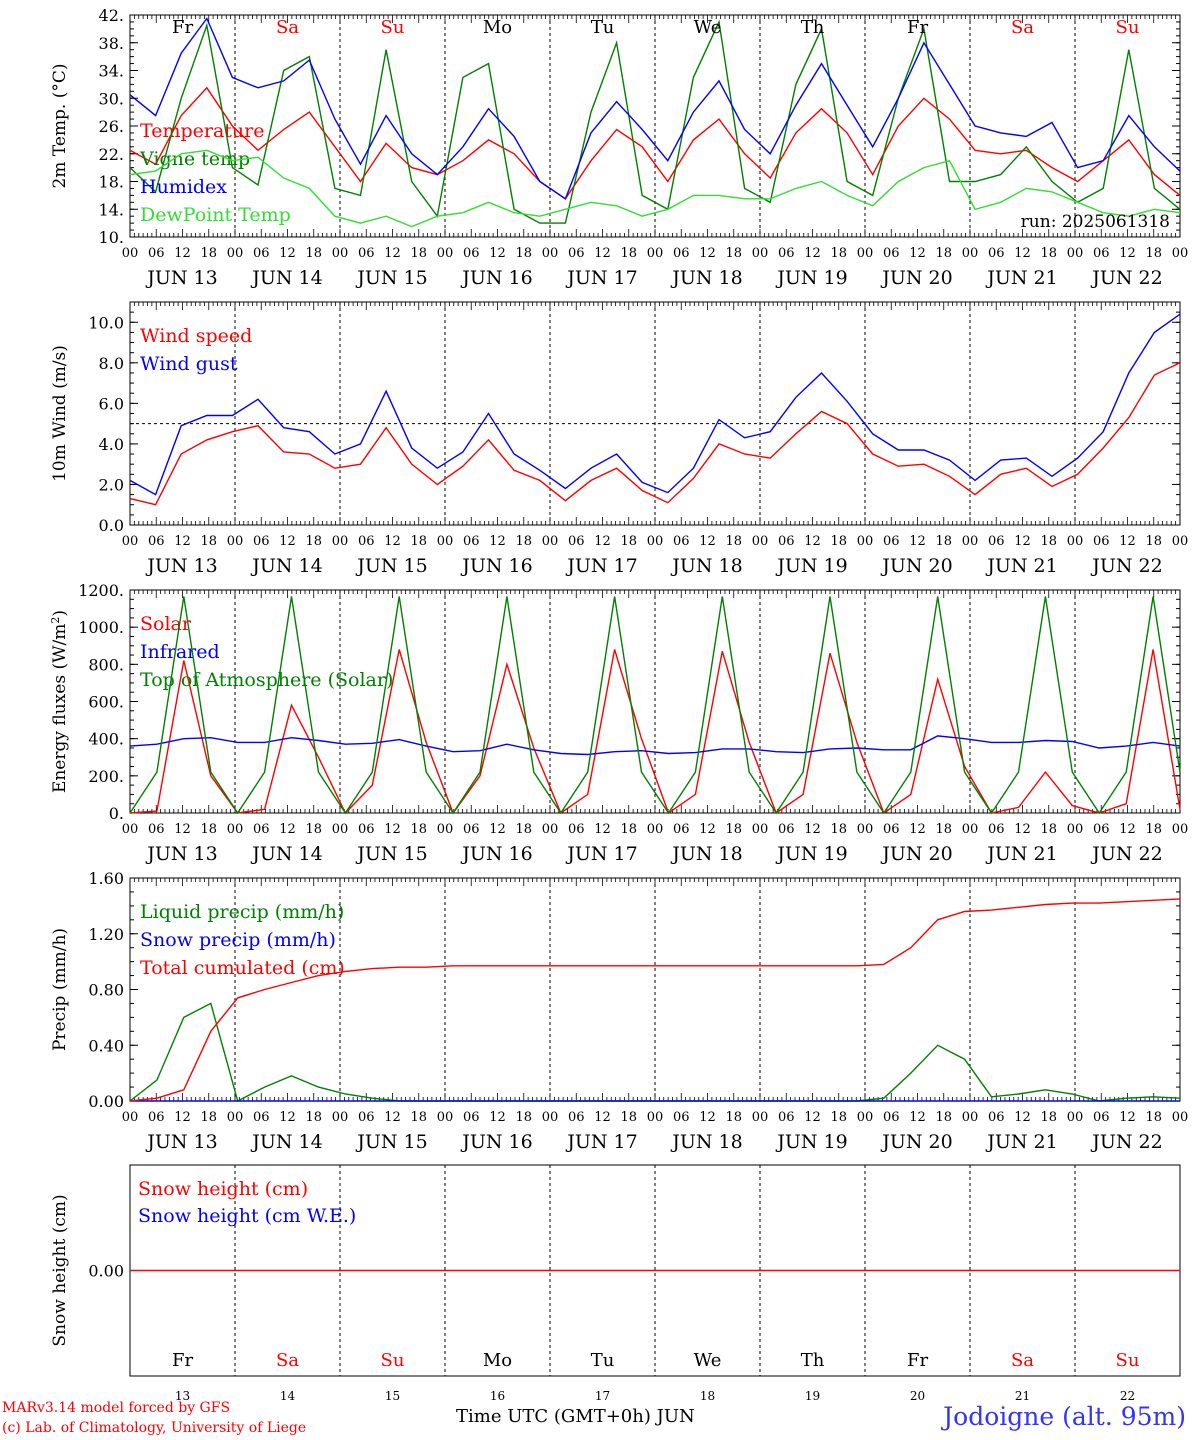 The image size is (1194, 1440). Describe the element at coordinates (60, 1270) in the screenshot. I see `y-axis-label: Snow height (cm)` at that location.